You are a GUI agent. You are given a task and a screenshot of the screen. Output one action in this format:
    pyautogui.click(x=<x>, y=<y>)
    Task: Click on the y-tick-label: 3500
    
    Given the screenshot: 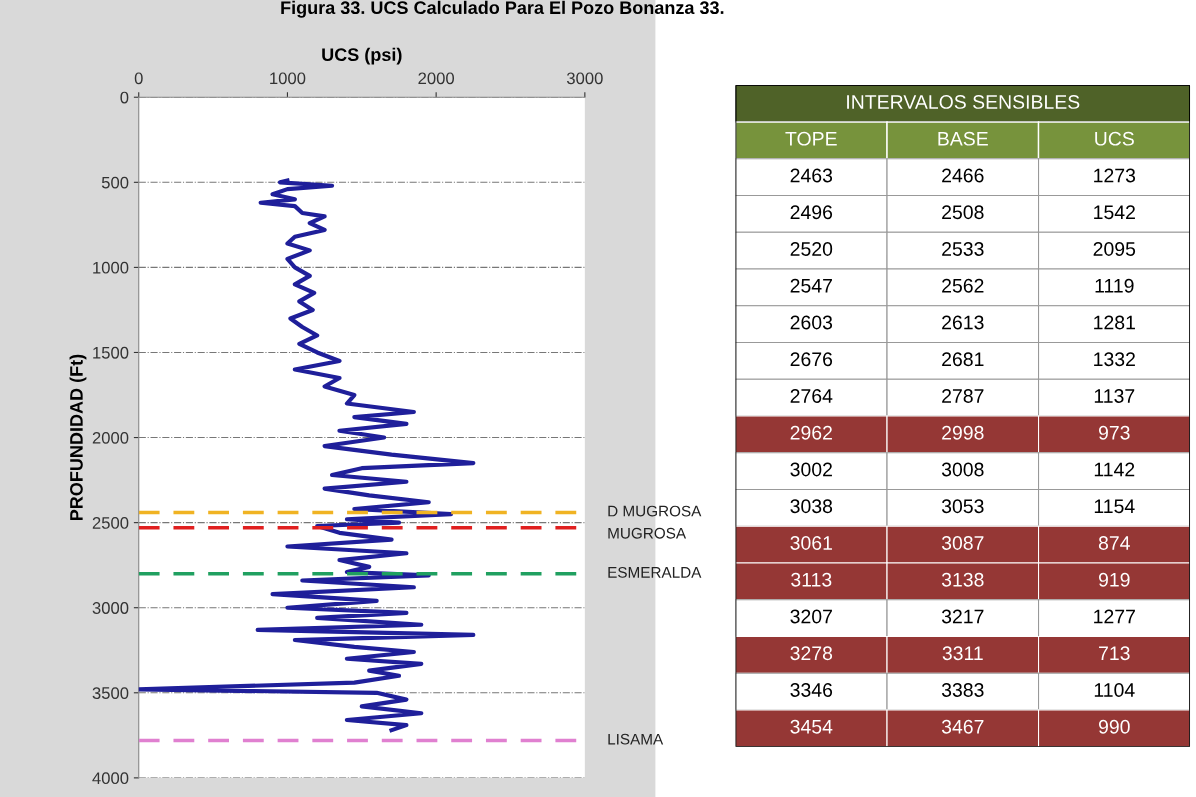 What is the action you would take?
    pyautogui.click(x=110, y=693)
    